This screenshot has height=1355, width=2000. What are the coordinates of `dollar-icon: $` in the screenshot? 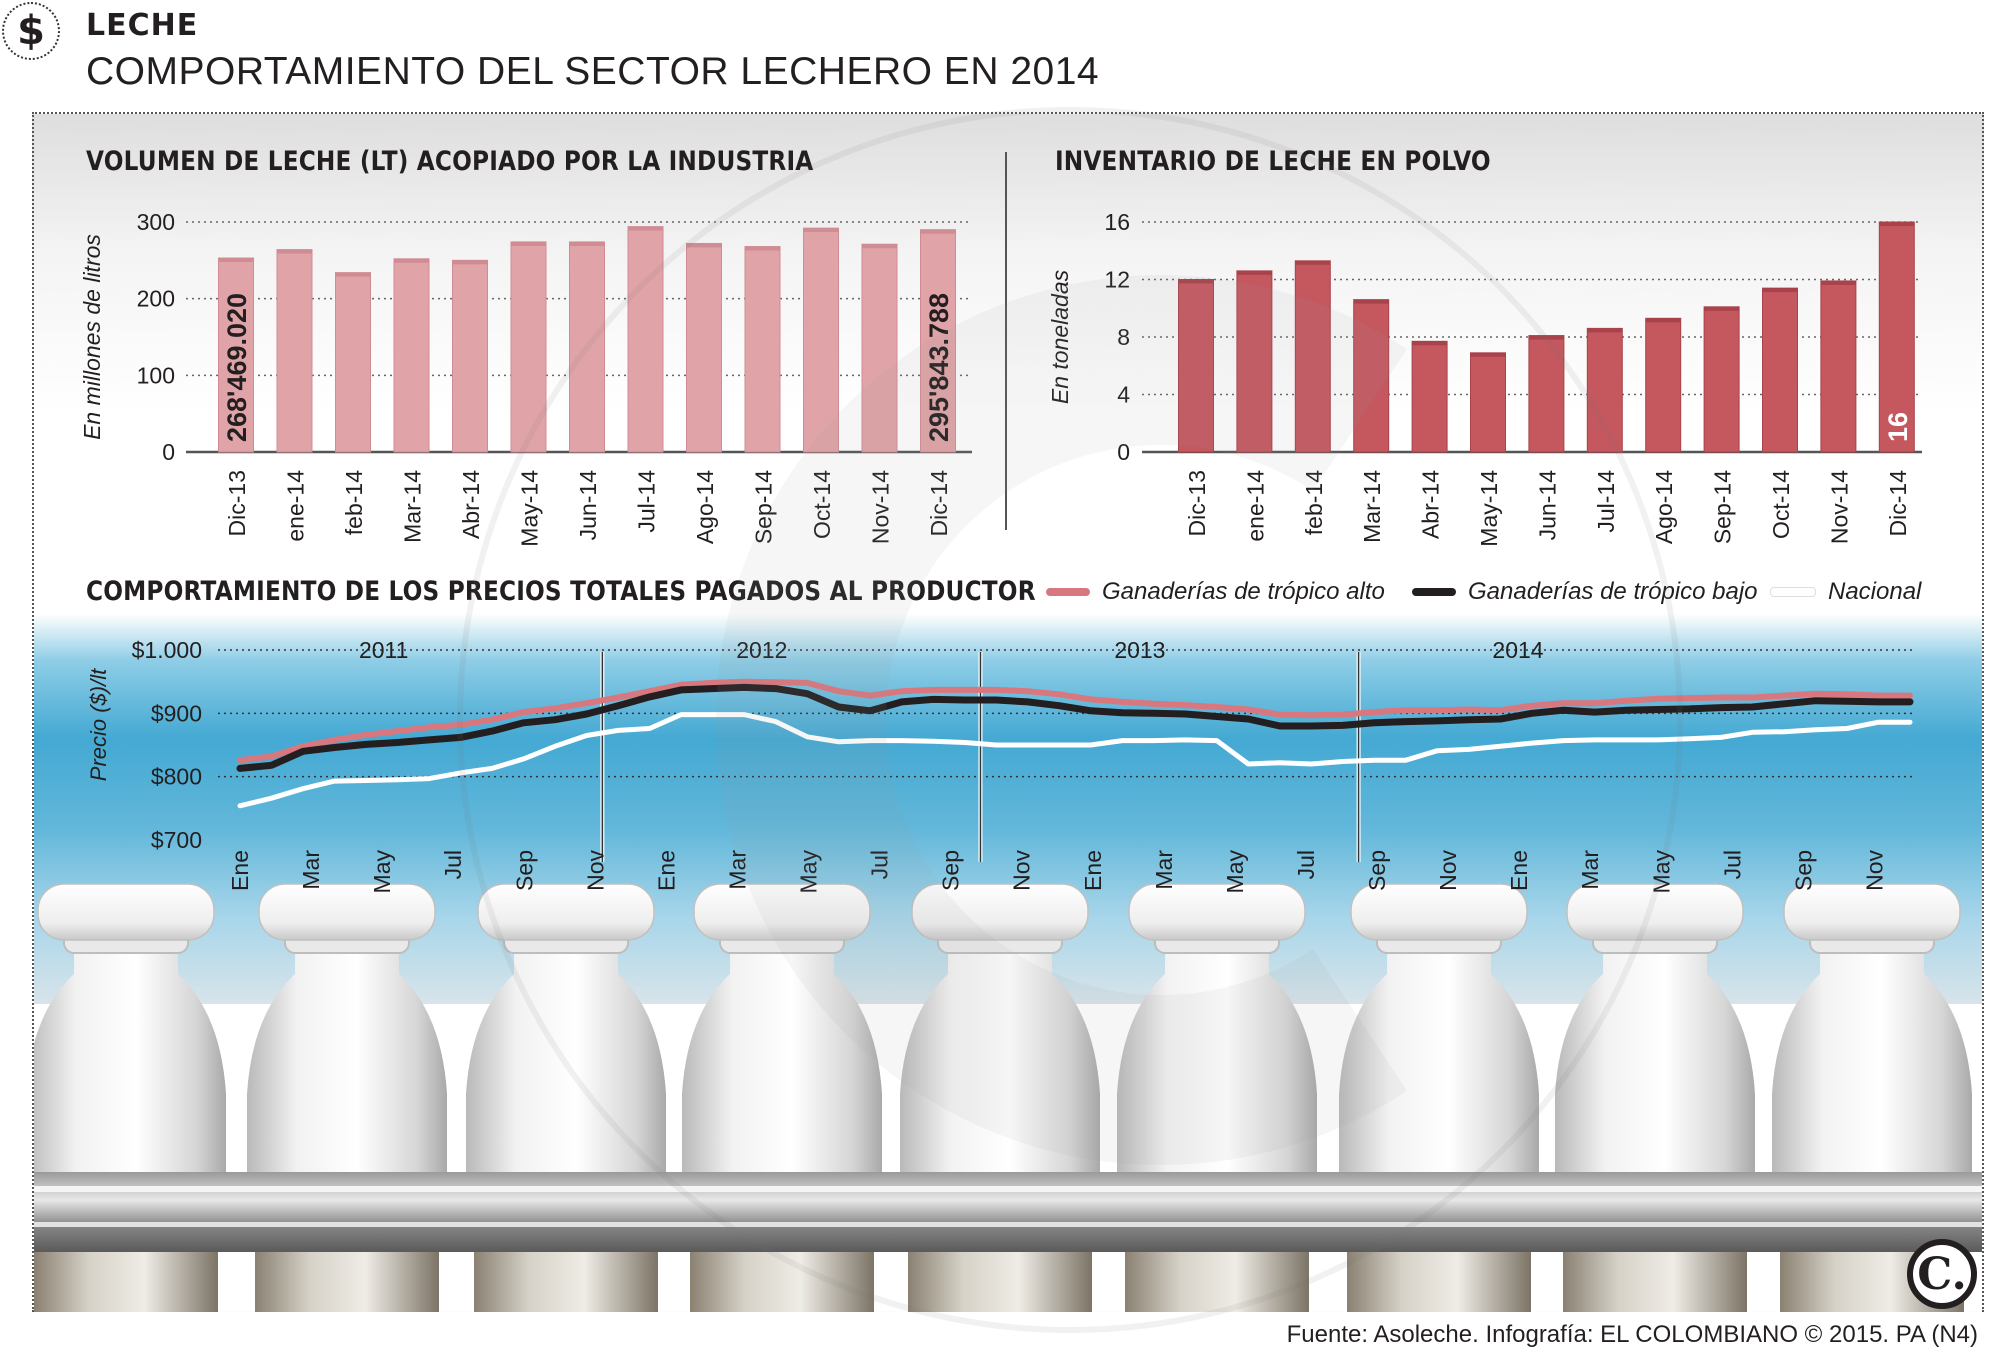 It's located at (31, 31).